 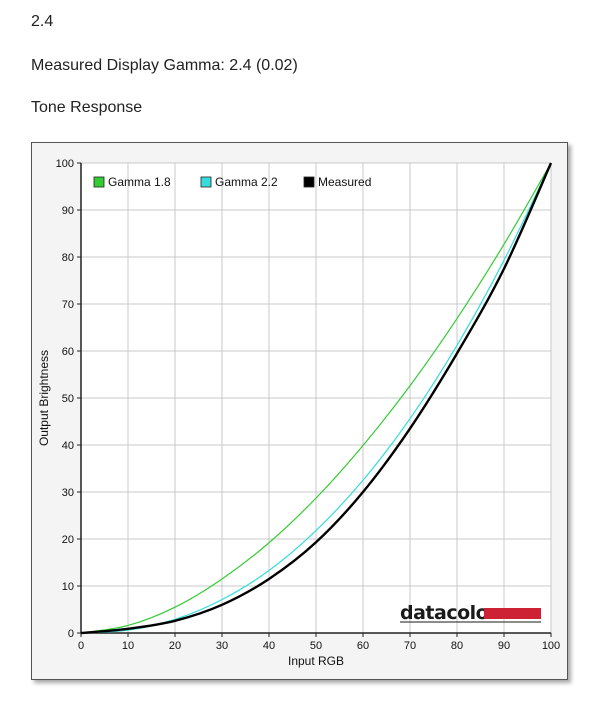 What do you see at coordinates (363, 646) in the screenshot?
I see `x-tick-label: 60` at bounding box center [363, 646].